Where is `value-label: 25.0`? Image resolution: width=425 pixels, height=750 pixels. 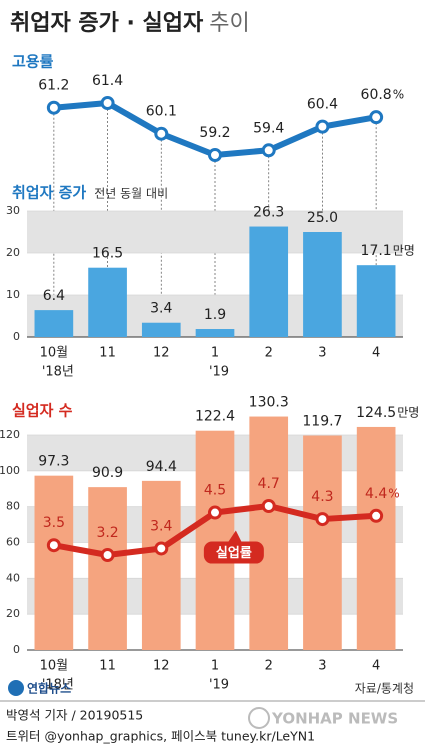 value-label: 25.0 is located at coordinates (322, 218).